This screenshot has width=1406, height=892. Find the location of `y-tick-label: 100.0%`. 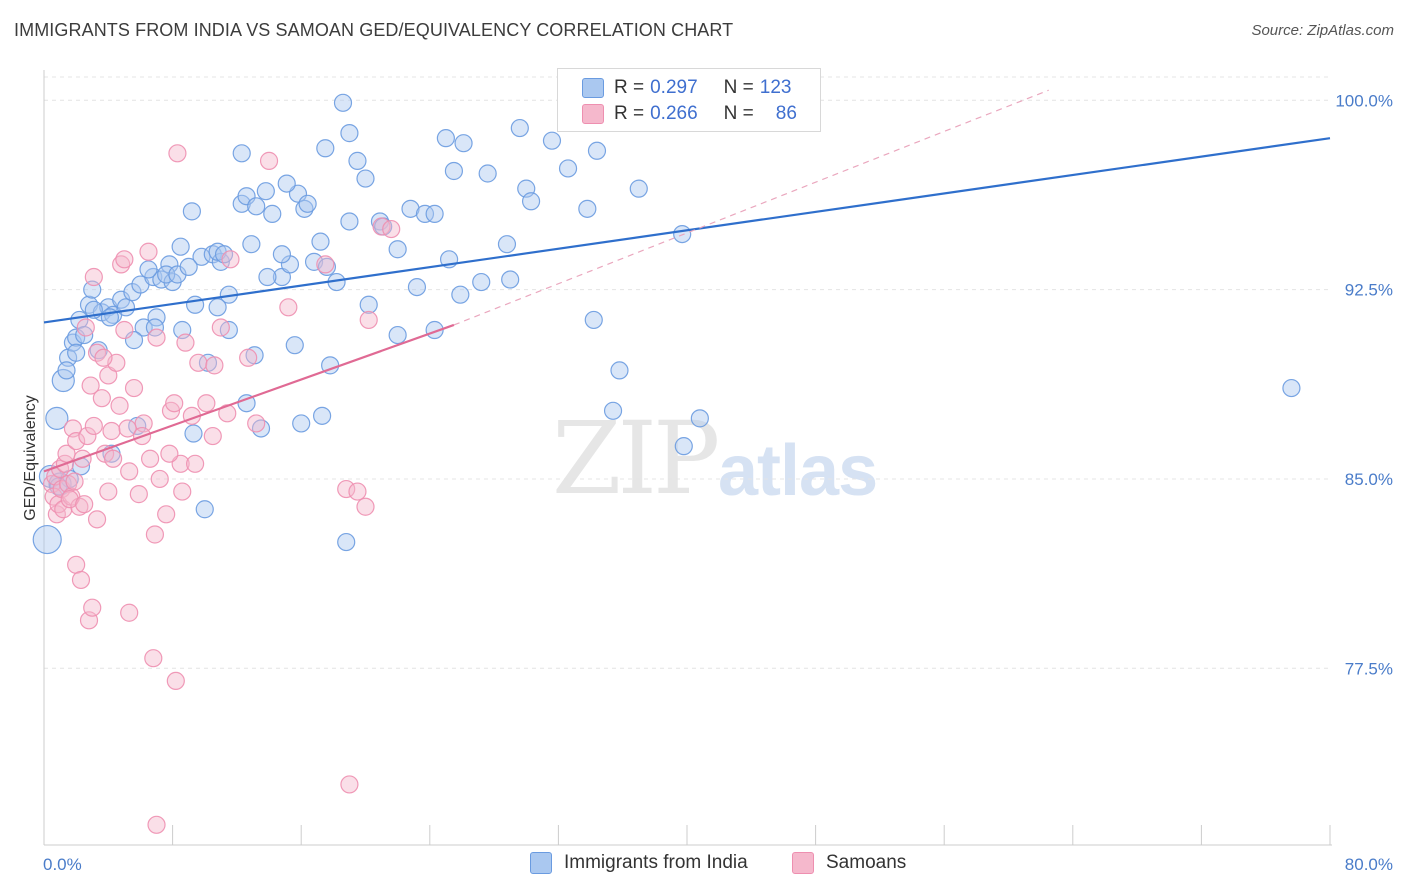

y-tick-label: 100.0% is located at coordinates (1364, 100).